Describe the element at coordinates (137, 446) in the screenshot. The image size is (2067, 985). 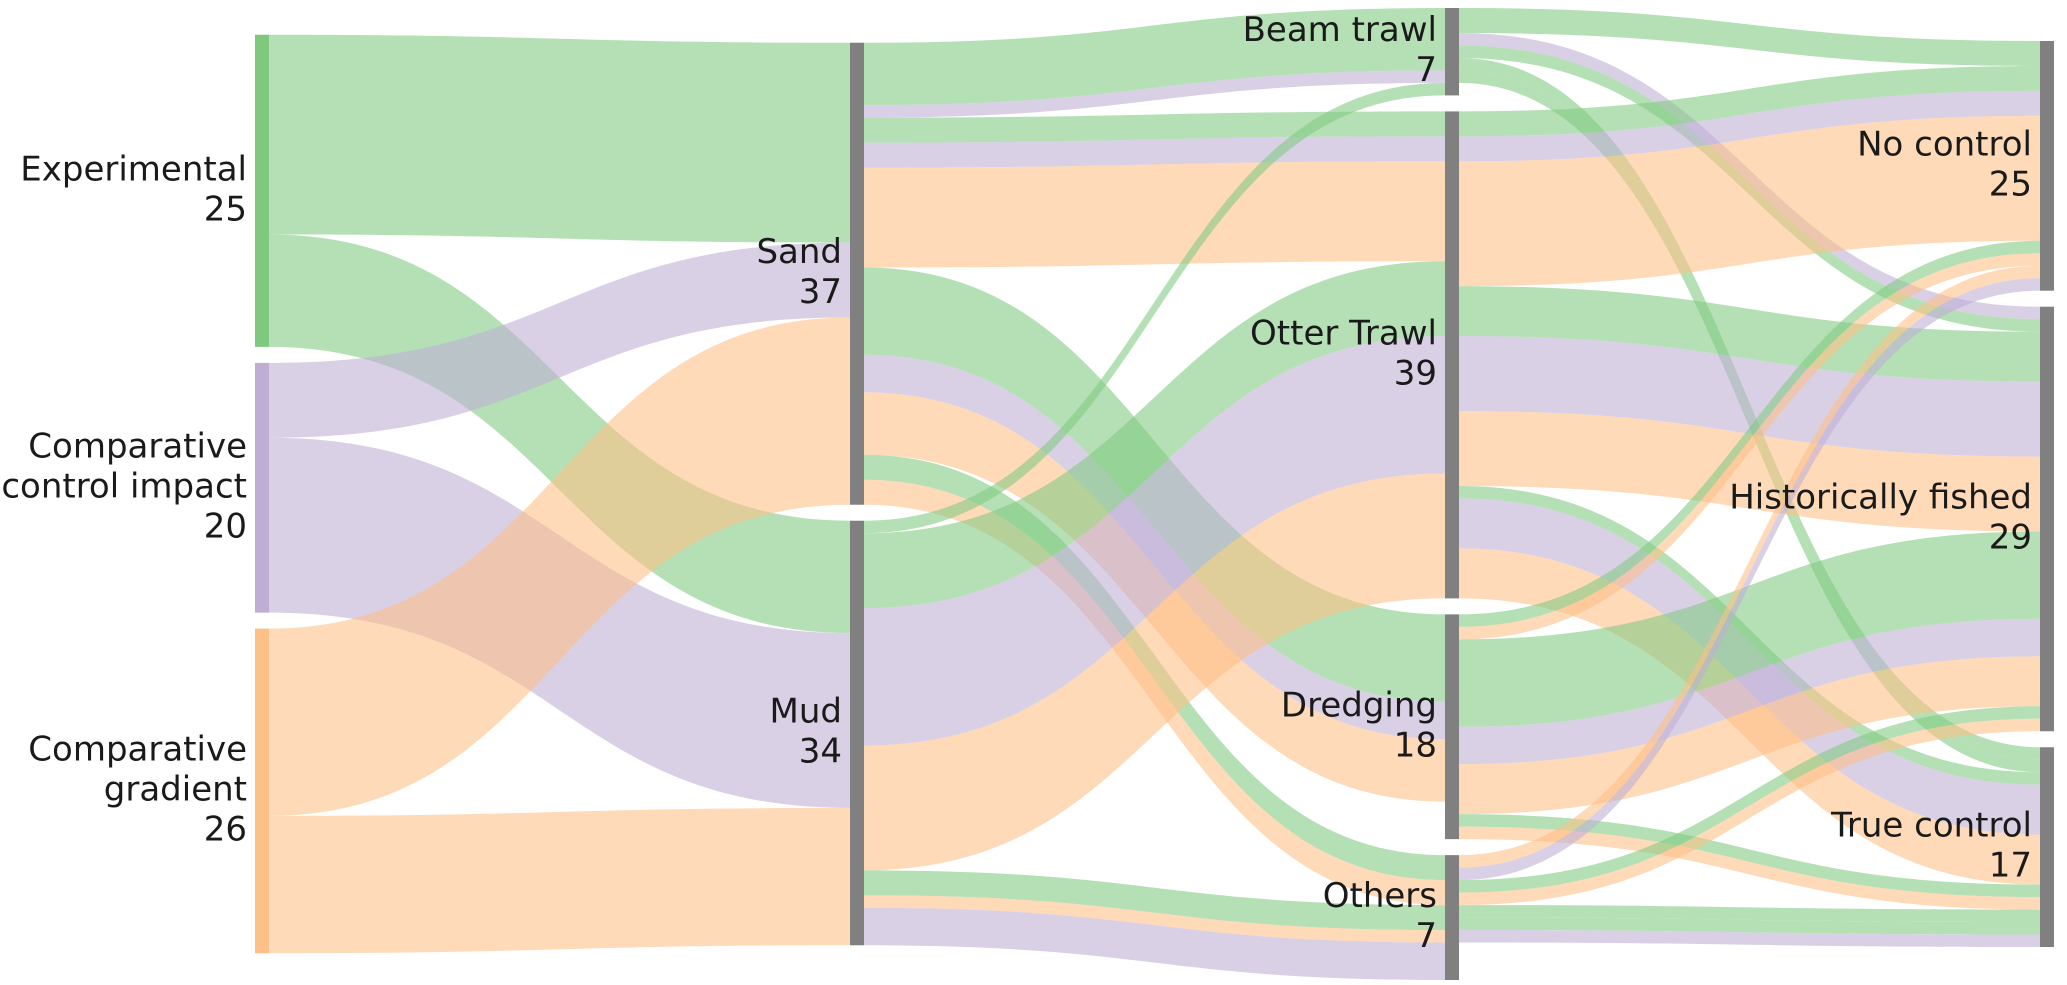
I see `node-name-cci-0: Comparative` at that location.